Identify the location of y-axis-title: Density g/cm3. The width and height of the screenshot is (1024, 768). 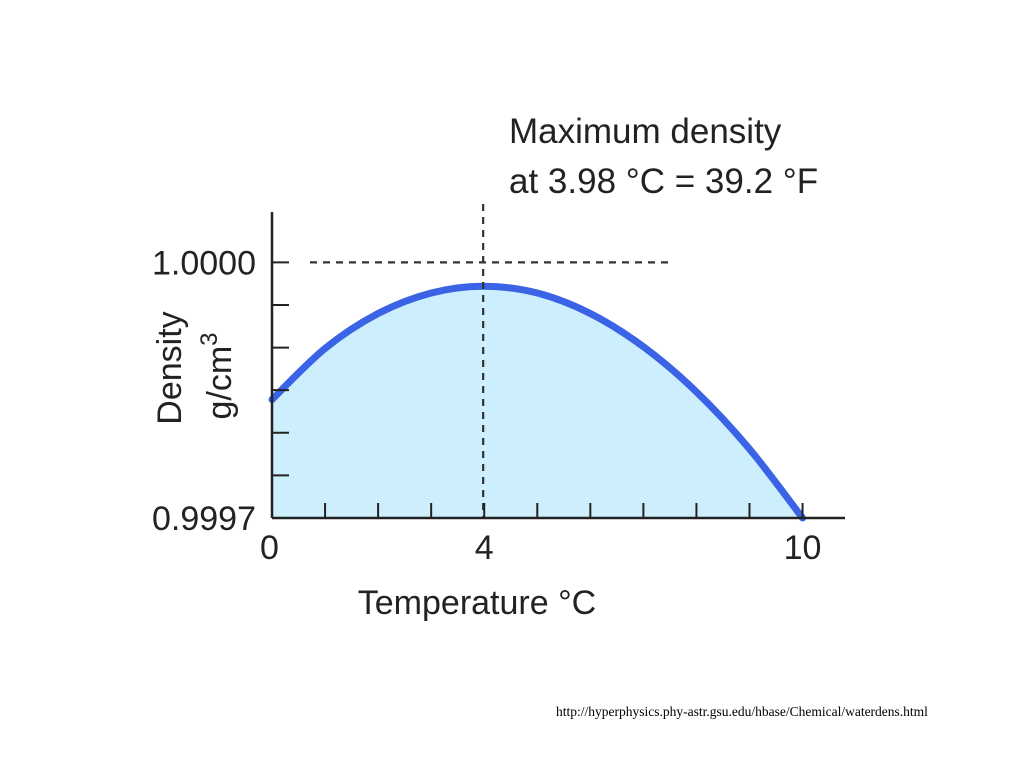
(195, 367).